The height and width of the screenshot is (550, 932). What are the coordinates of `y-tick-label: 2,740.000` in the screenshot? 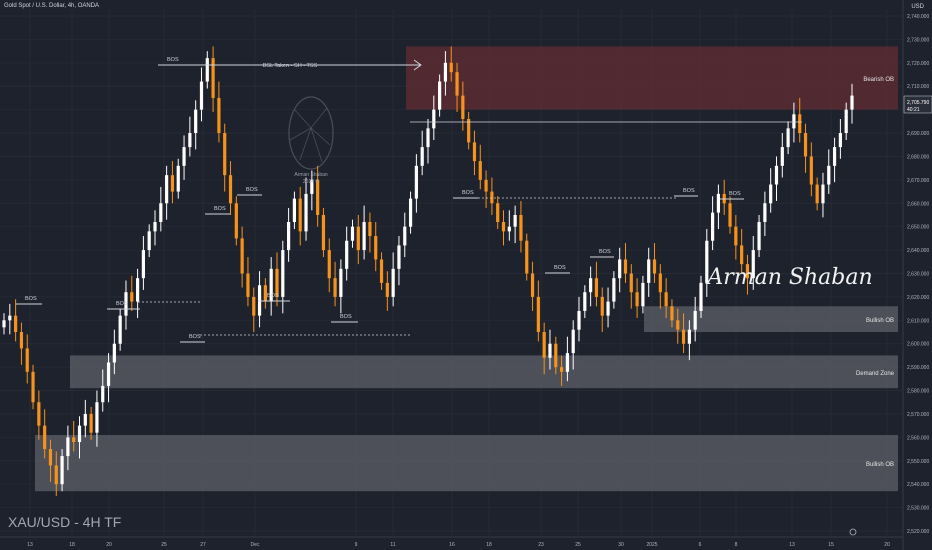 It's located at (918, 17).